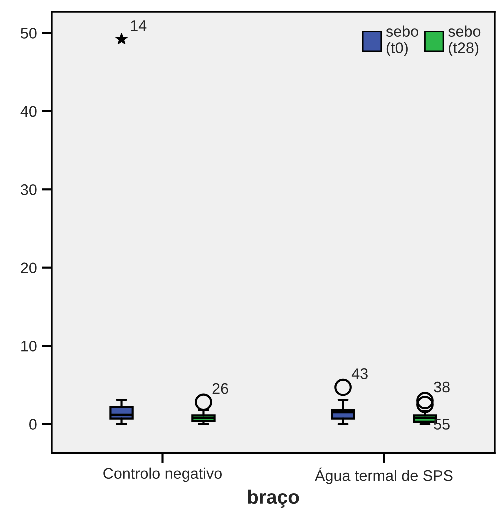 The image size is (500, 524). What do you see at coordinates (402, 41) in the screenshot?
I see `legend-label: sebo (t0)` at bounding box center [402, 41].